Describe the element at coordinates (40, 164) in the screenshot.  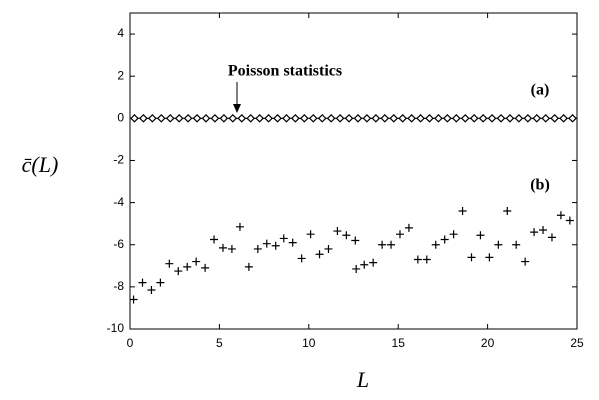
I see `y-axis-label: c̄(L)` at that location.